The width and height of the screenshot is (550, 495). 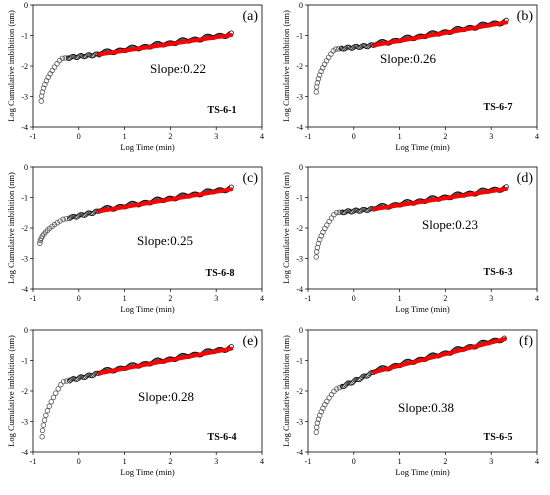 What do you see at coordinates (166, 396) in the screenshot?
I see `slope-label: Slope:0.28` at bounding box center [166, 396].